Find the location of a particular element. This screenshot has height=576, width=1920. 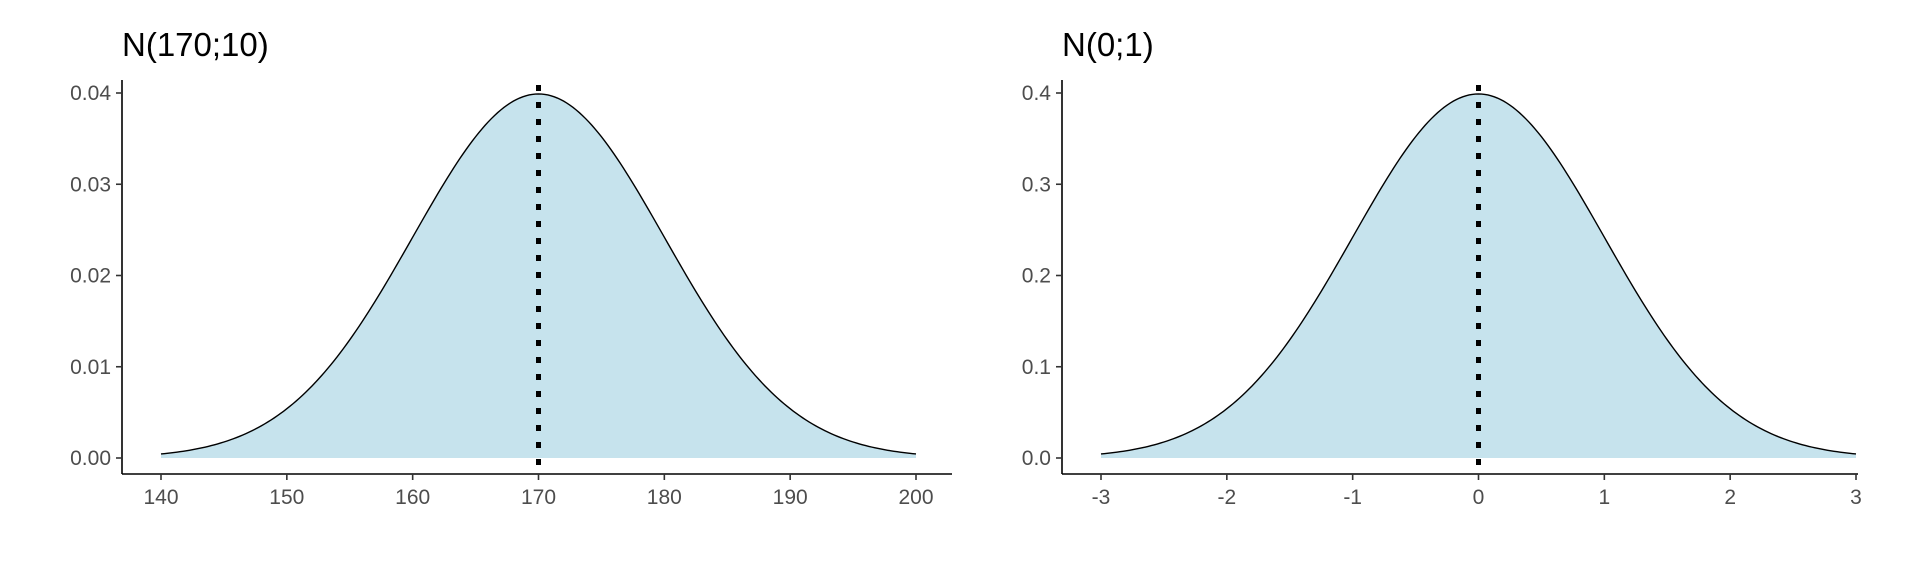

x-tick-label: -2 is located at coordinates (1226, 497).